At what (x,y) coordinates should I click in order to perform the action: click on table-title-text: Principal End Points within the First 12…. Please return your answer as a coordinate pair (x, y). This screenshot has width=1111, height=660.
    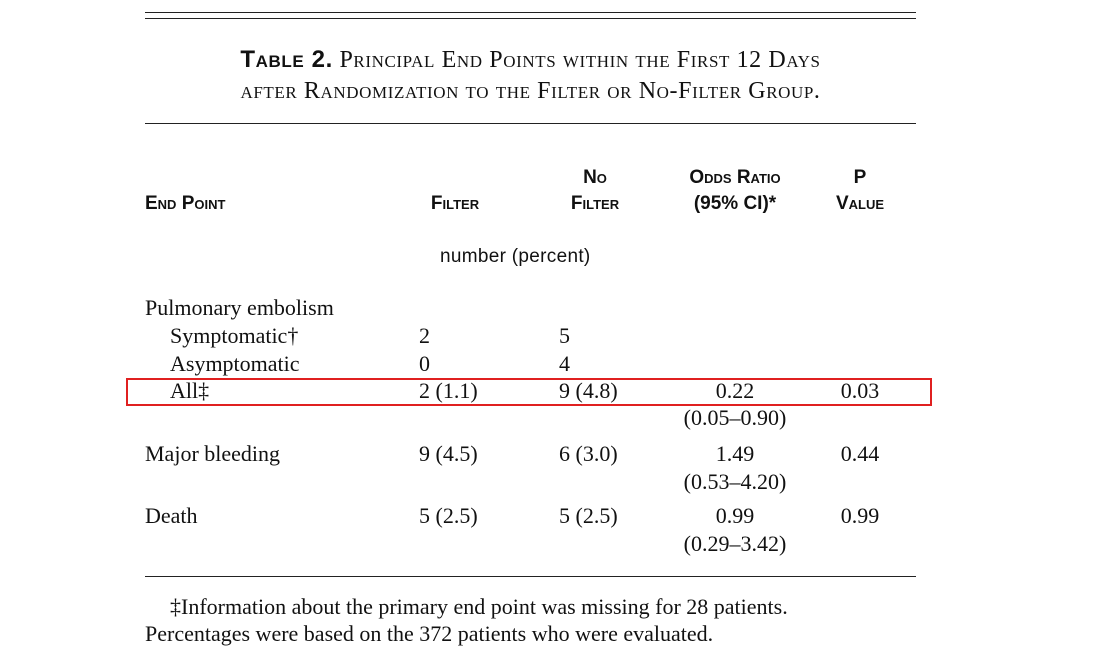
    Looking at the image, I should click on (580, 60).